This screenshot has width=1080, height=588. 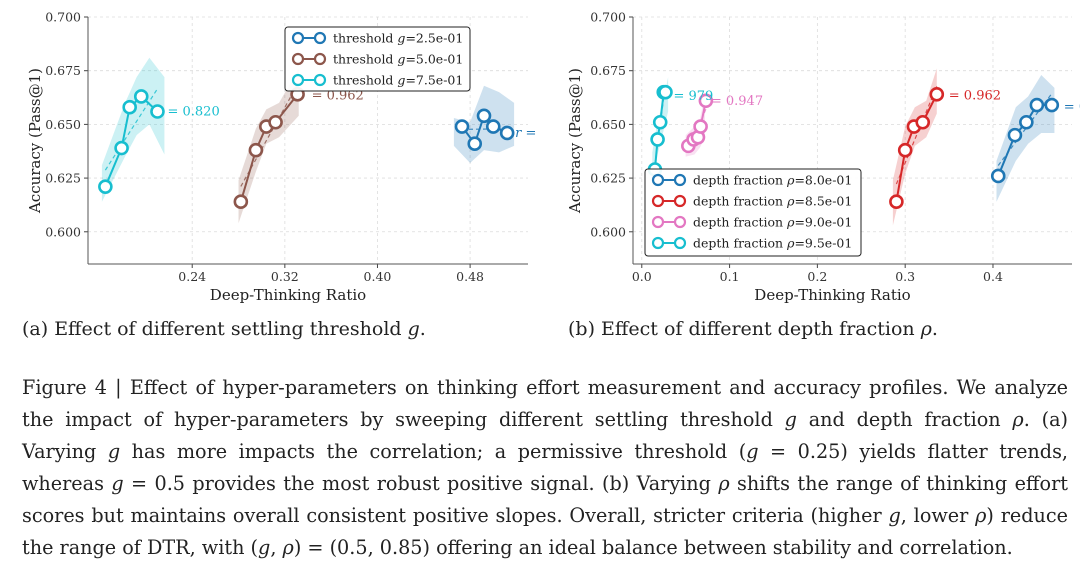 What do you see at coordinates (832, 295) in the screenshot?
I see `x-axis-title-b: Deep-Thinking Ratio` at bounding box center [832, 295].